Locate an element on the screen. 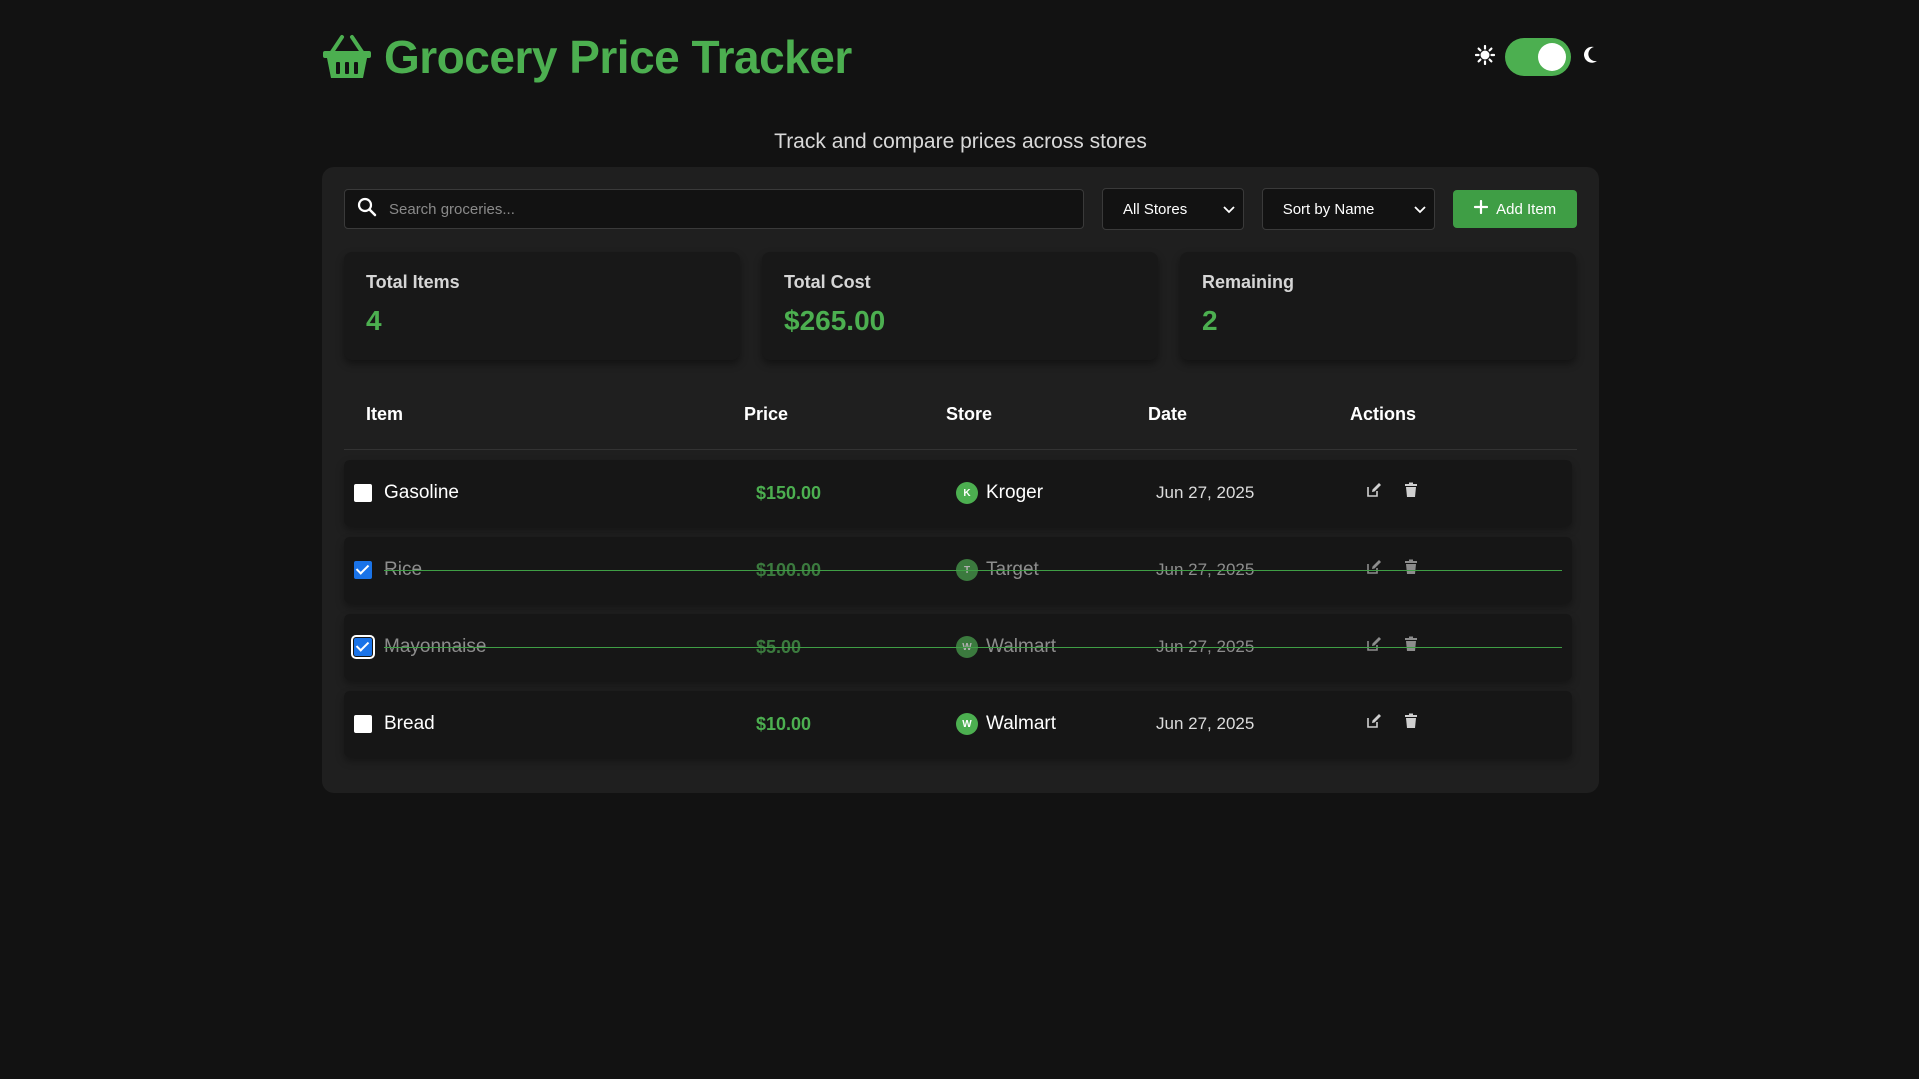 This screenshot has height=1079, width=1919. item-price: $150.00 is located at coordinates (789, 492).